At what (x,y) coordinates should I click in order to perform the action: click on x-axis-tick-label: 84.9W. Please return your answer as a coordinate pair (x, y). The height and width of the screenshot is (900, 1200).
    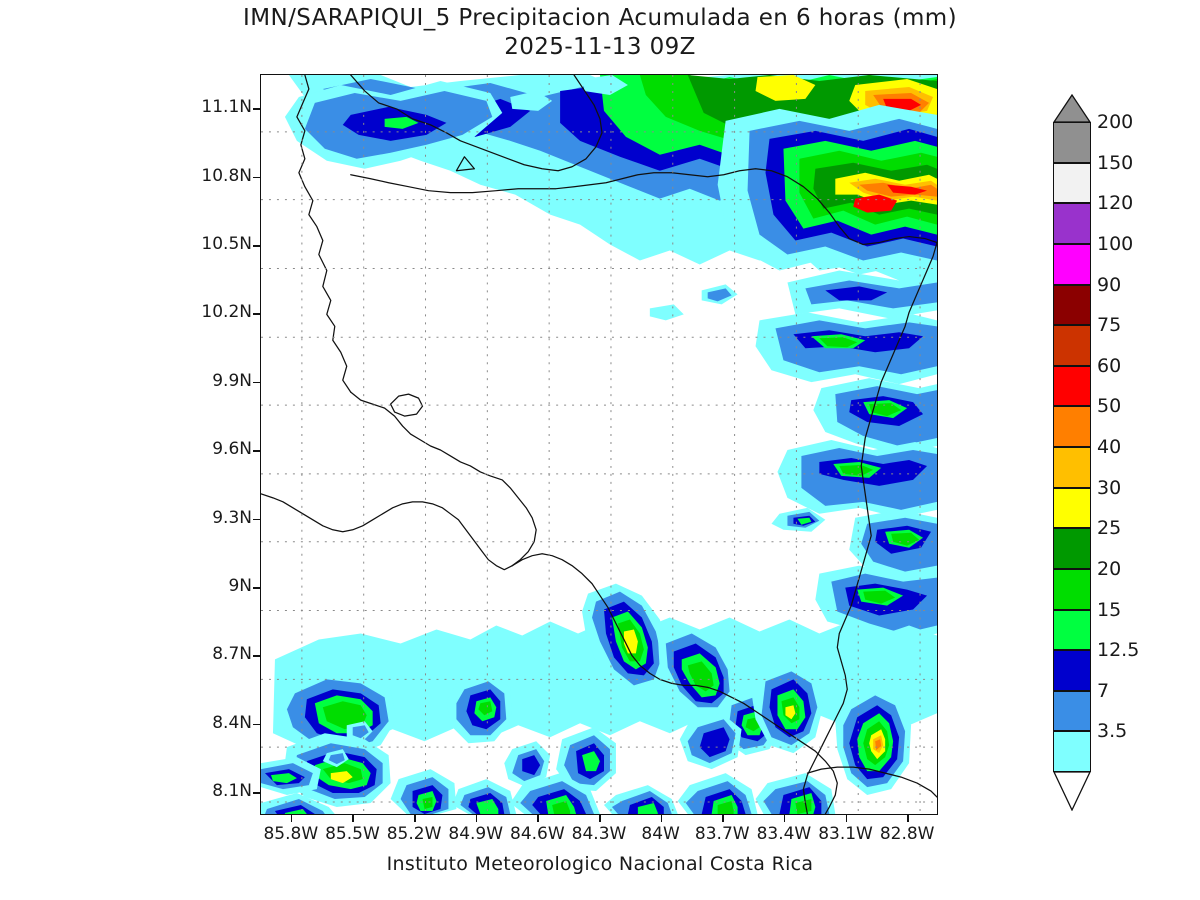
    Looking at the image, I should click on (476, 834).